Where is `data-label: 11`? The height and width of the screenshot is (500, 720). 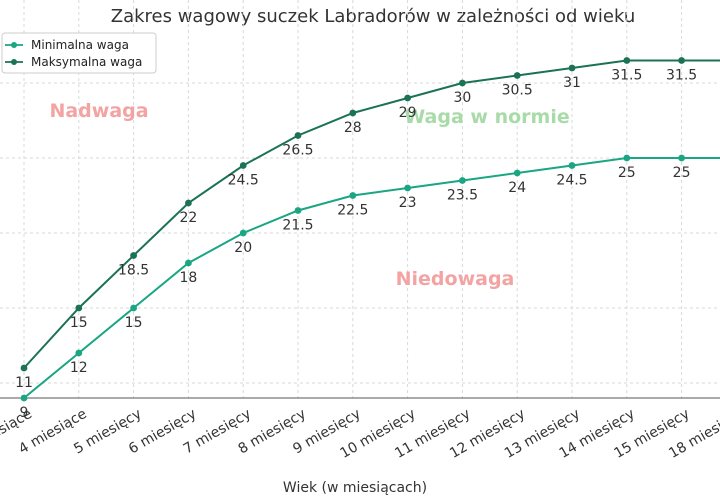
data-label: 11 is located at coordinates (24, 383).